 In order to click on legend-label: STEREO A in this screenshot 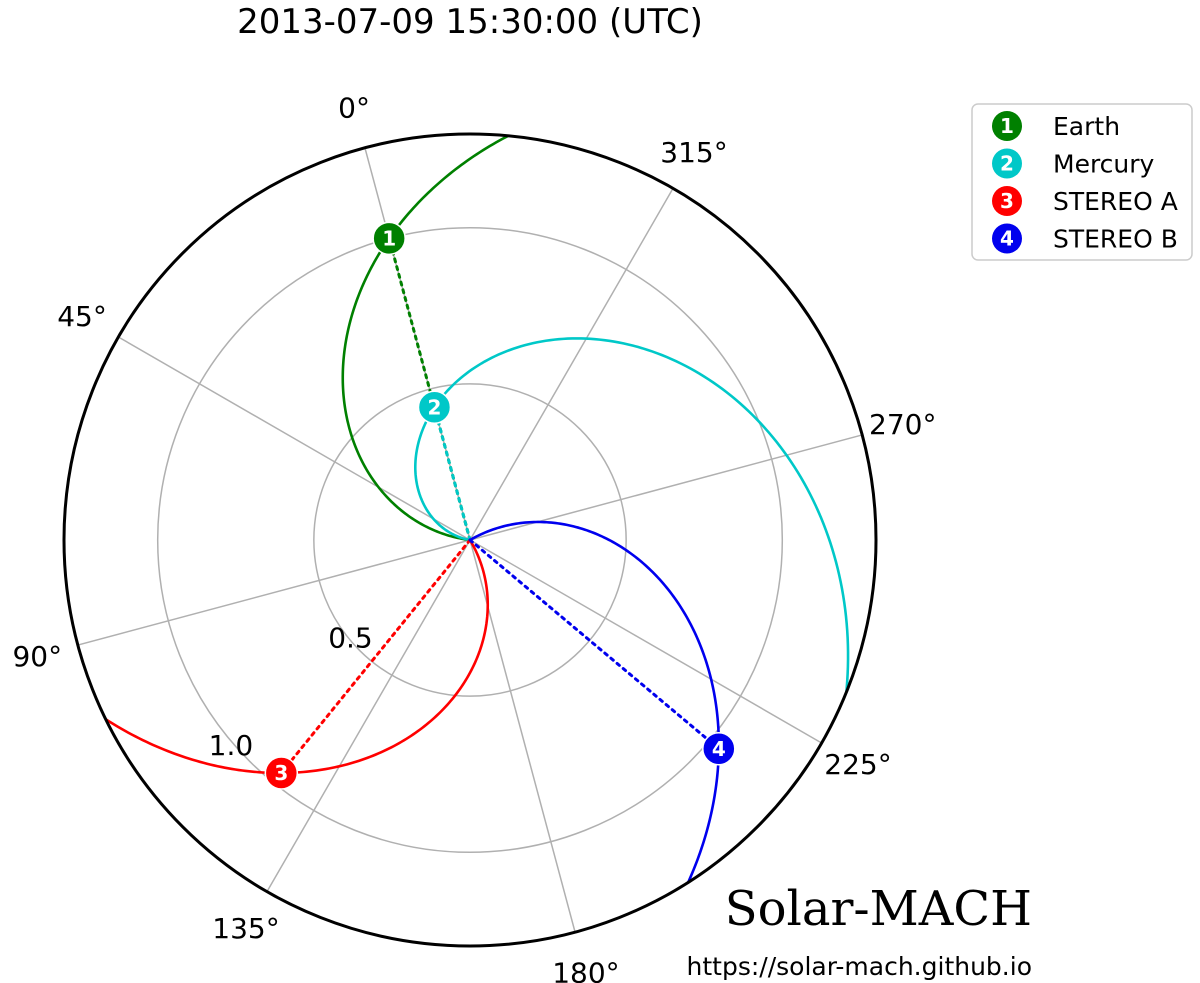, I will do `click(1115, 201)`.